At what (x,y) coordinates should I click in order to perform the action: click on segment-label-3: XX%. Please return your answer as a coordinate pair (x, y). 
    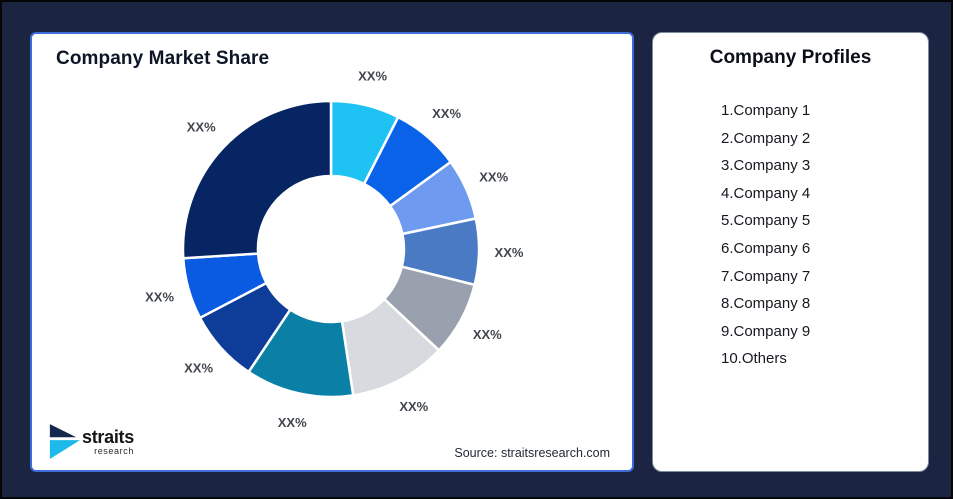
    Looking at the image, I should click on (493, 176).